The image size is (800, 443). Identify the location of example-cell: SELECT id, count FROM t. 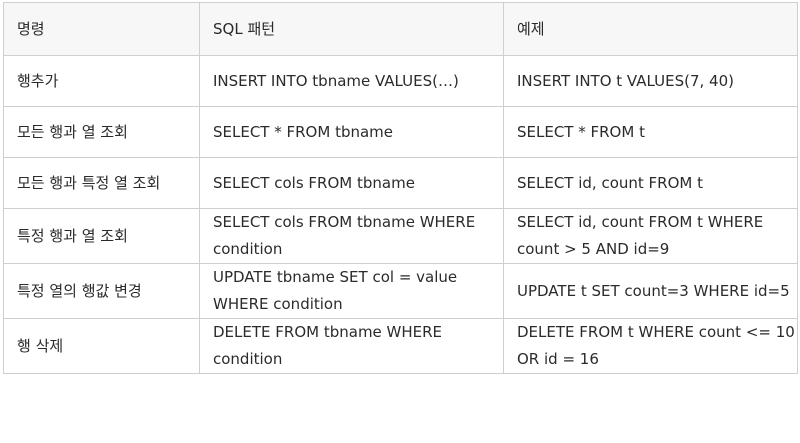
(650, 183).